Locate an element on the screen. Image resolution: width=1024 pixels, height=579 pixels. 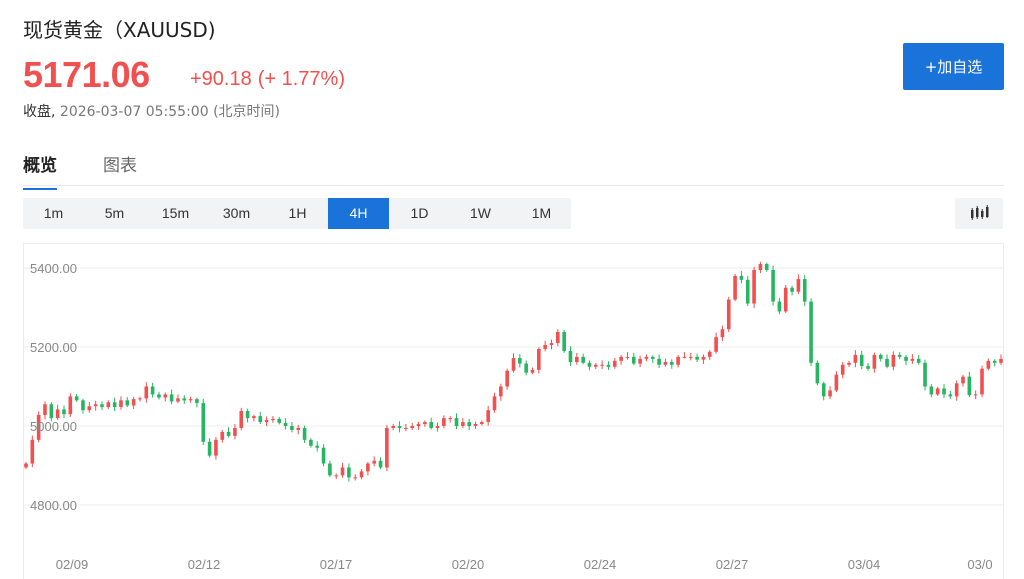
period-1w: 1W is located at coordinates (480, 213).